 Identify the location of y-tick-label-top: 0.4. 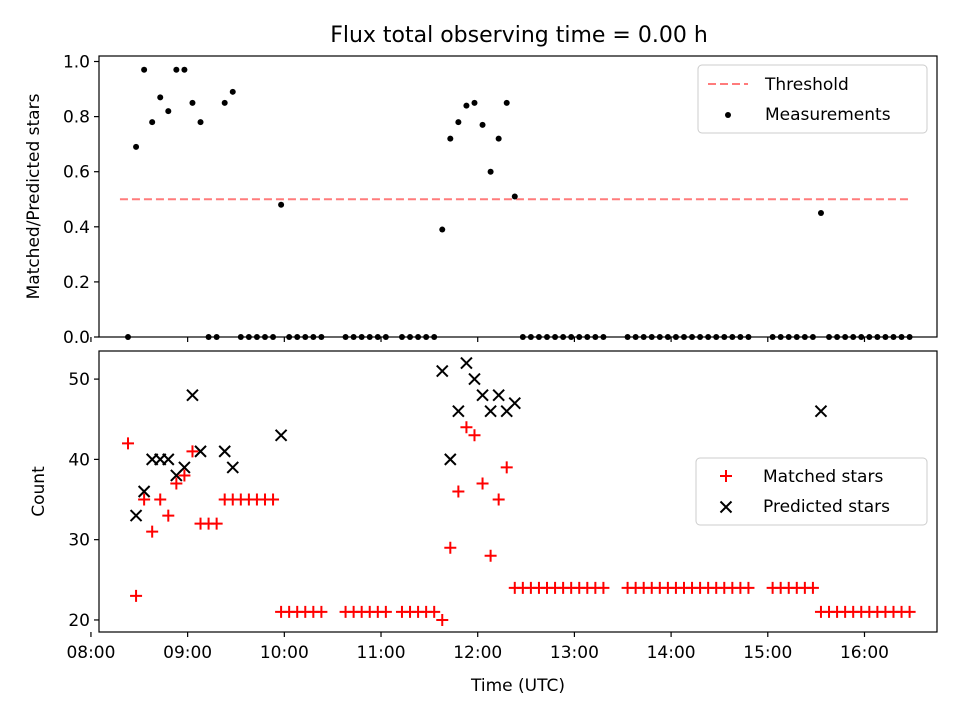
(76, 228).